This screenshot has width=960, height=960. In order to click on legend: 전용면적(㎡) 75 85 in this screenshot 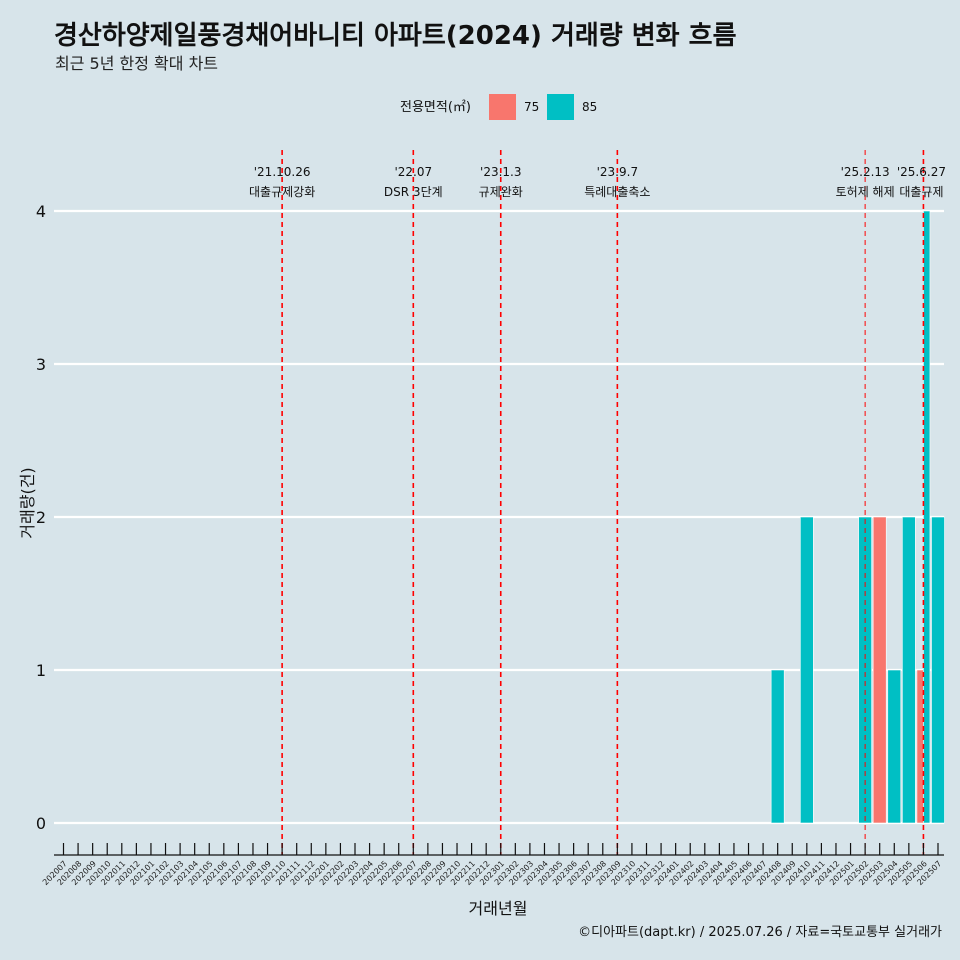, I will do `click(498, 107)`.